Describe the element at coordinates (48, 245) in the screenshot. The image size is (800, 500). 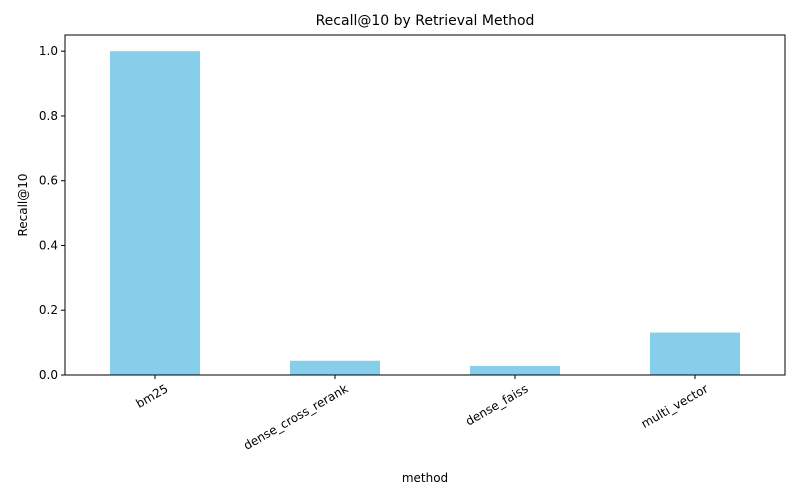
I see `y-tick-label: 0.4` at that location.